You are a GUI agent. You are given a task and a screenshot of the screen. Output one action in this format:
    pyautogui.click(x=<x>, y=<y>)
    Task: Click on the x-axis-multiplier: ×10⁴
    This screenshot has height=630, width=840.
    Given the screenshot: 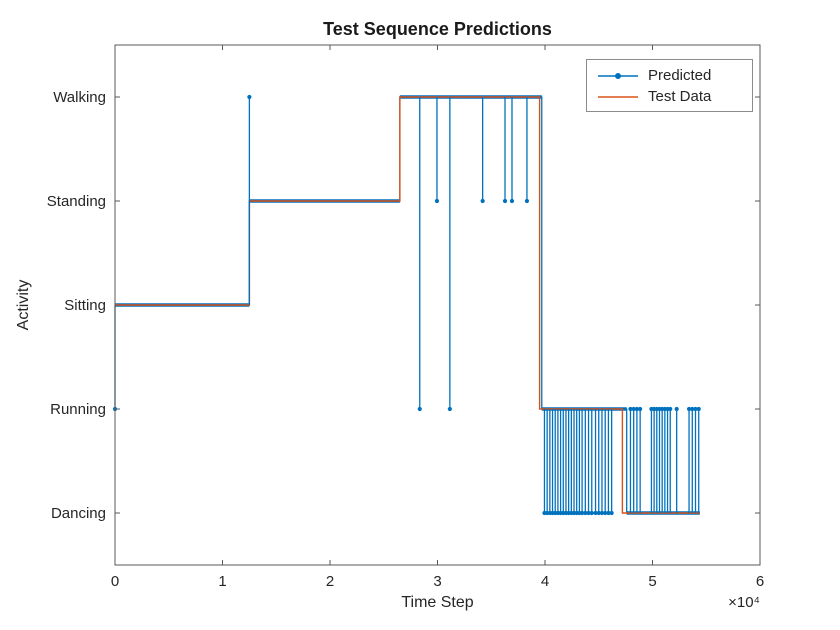 What is the action you would take?
    pyautogui.click(x=744, y=602)
    